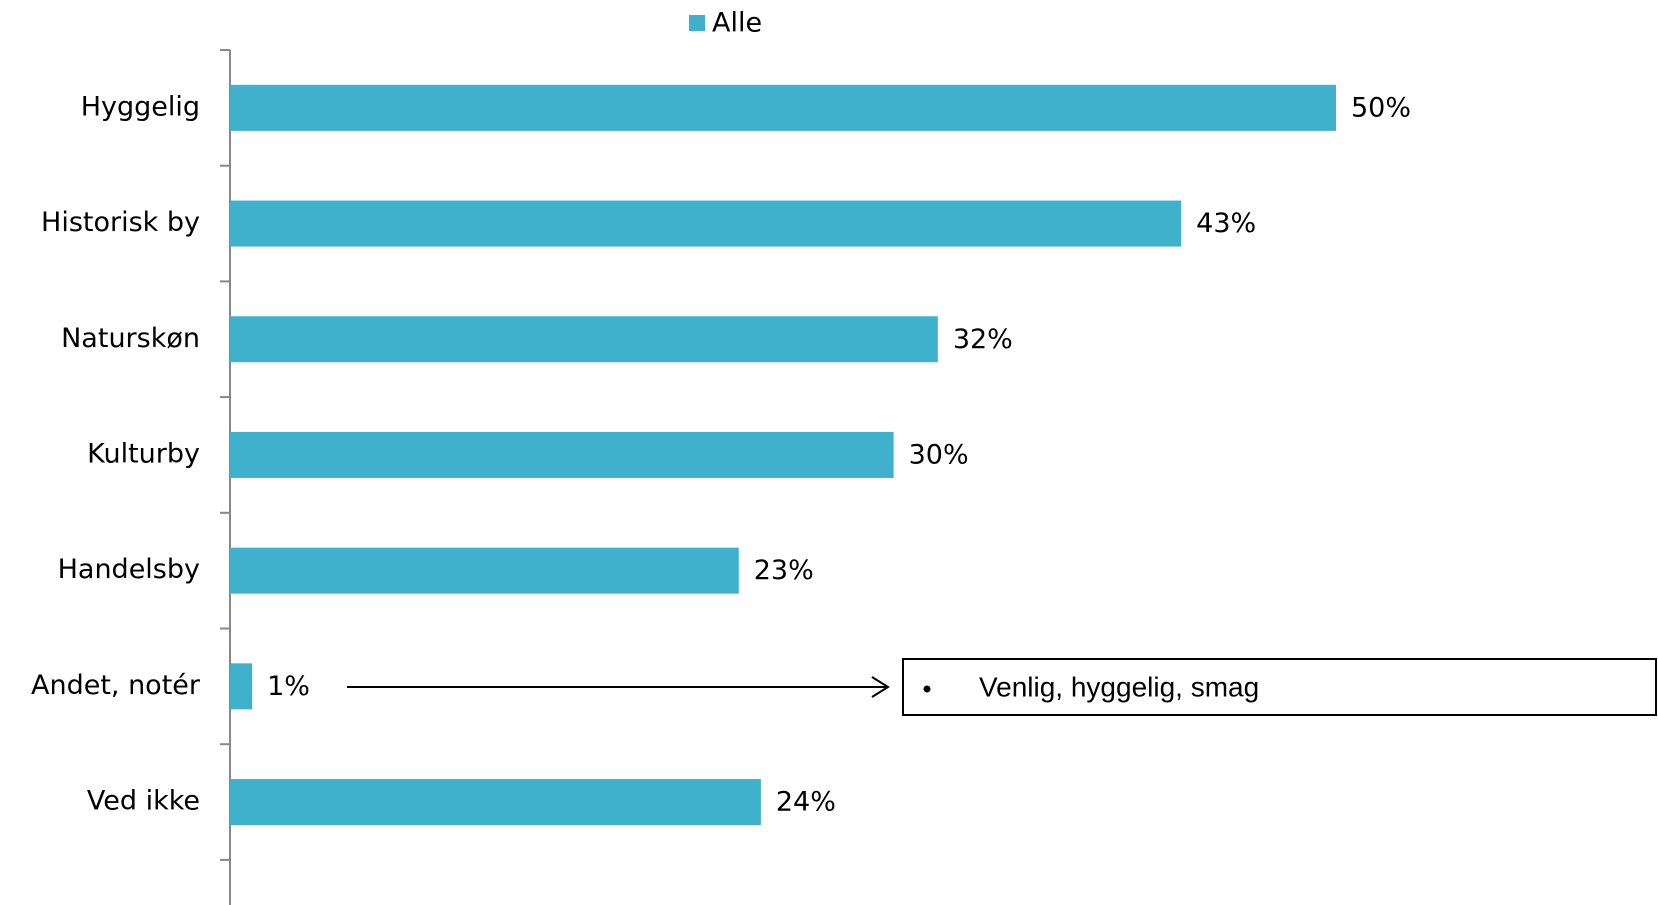 This screenshot has height=905, width=1658. I want to click on value-label: 43%, so click(1226, 223).